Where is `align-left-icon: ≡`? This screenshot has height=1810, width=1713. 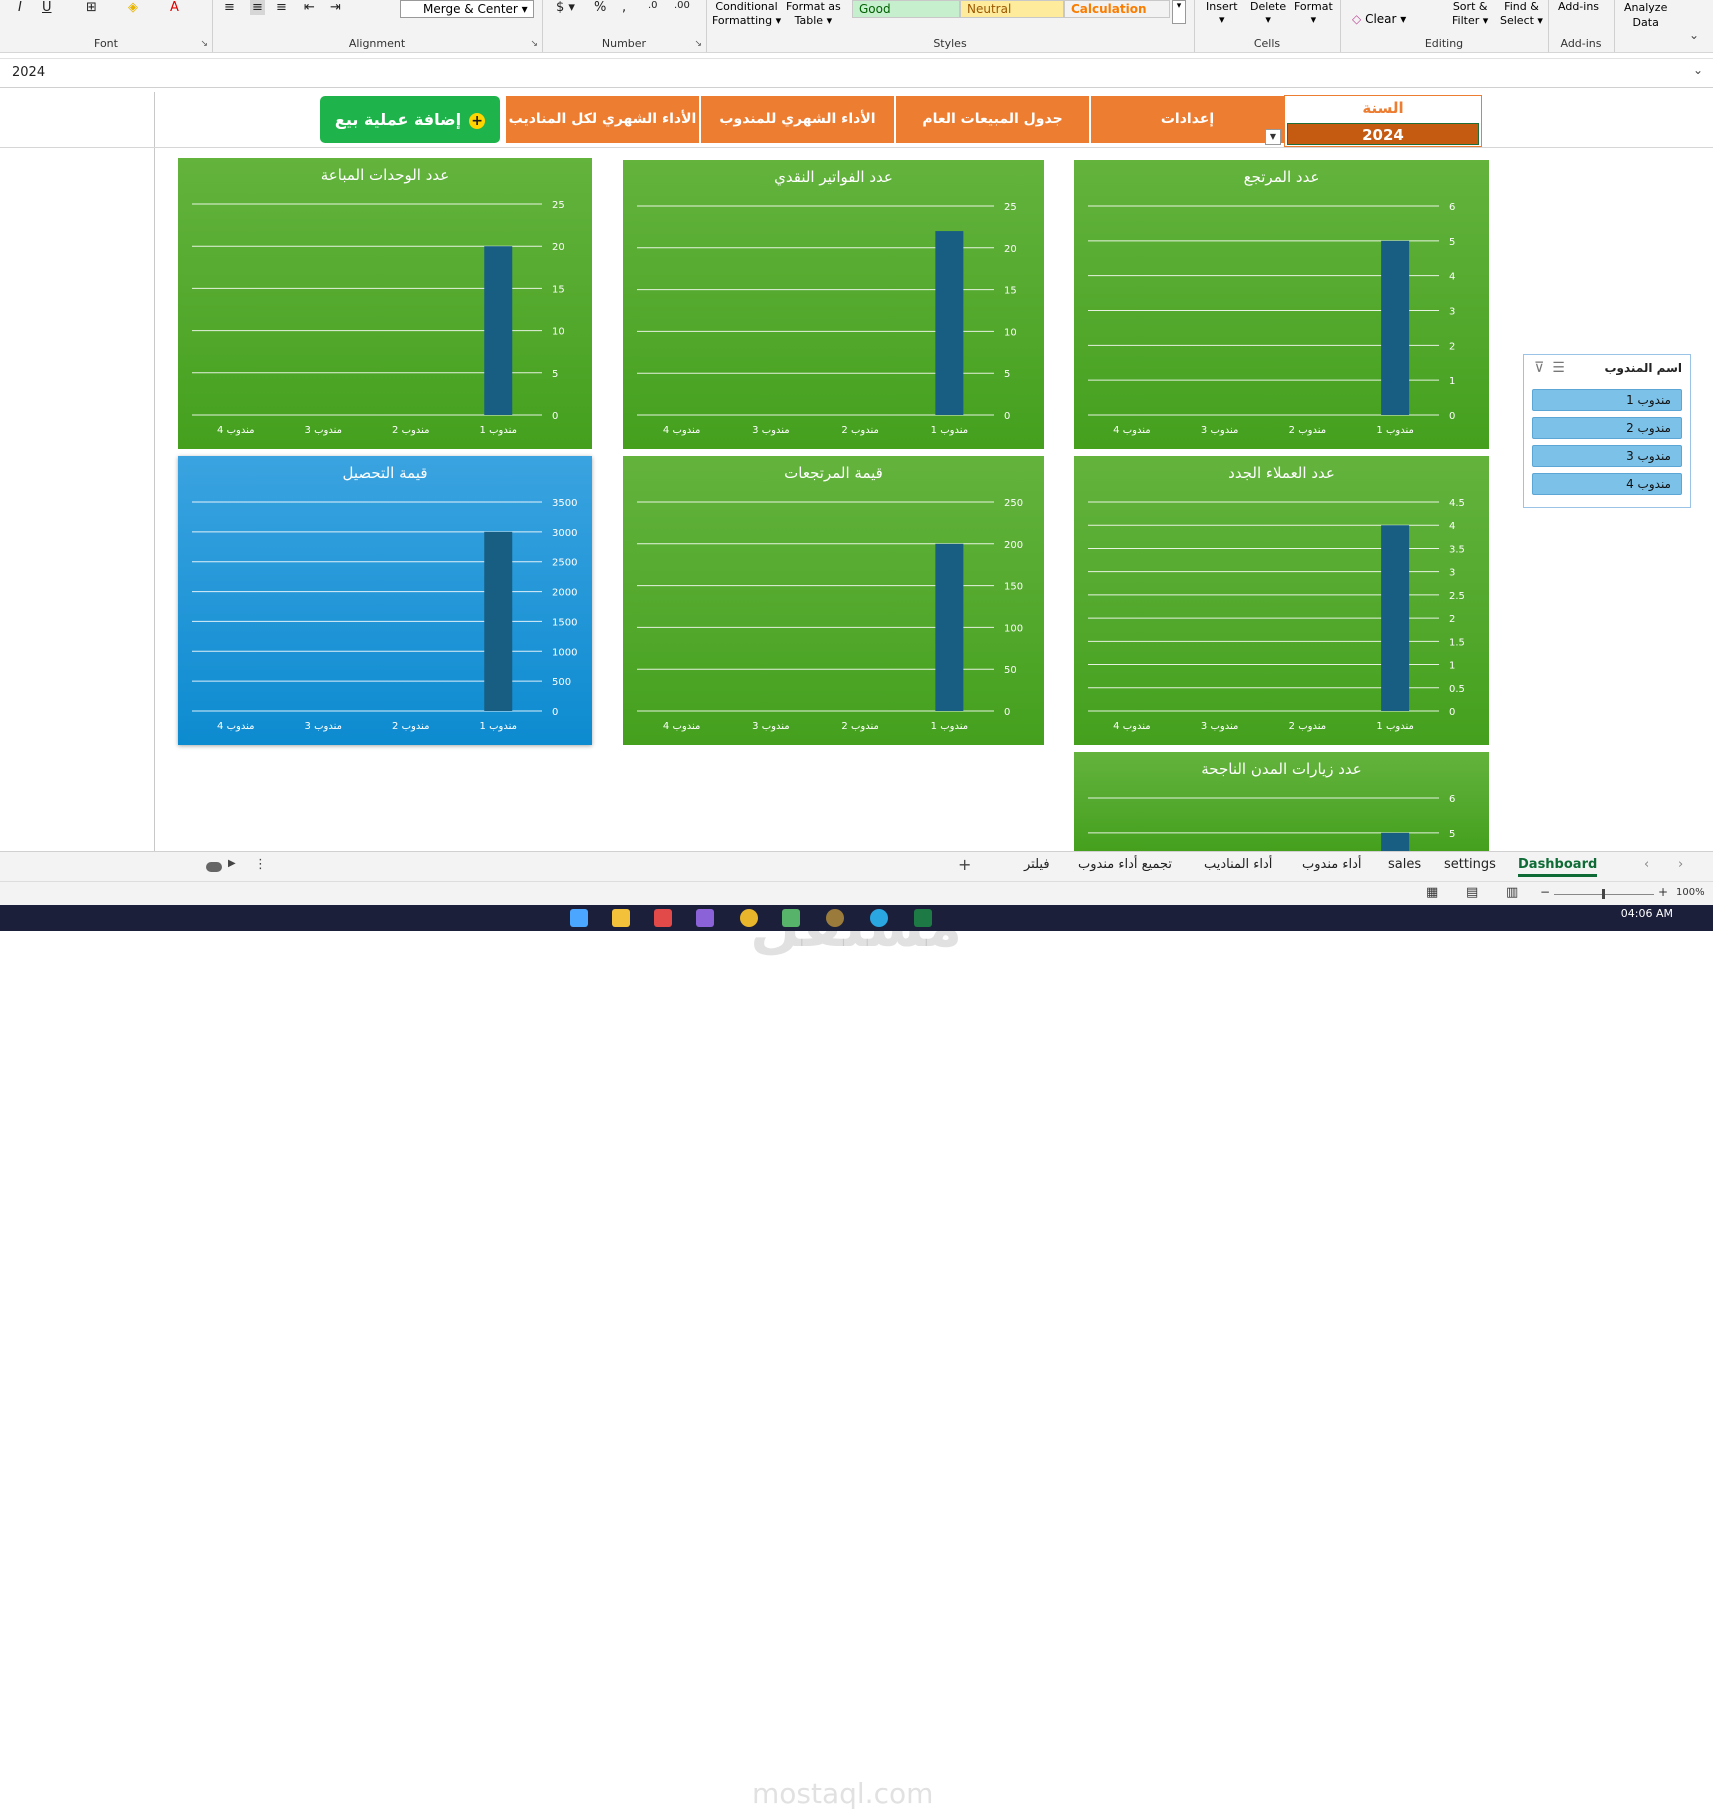 align-left-icon: ≡ is located at coordinates (229, 7).